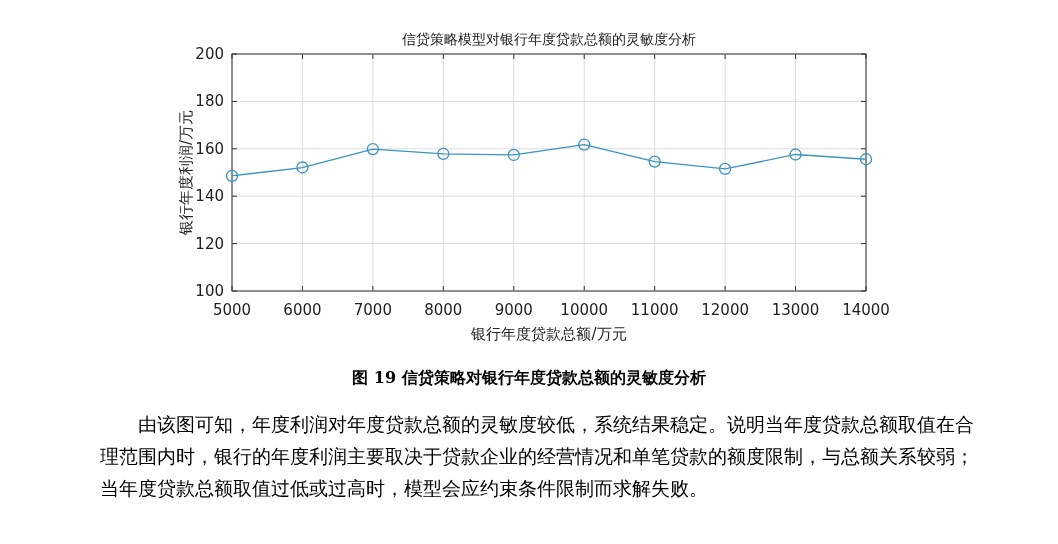 Image resolution: width=1058 pixels, height=544 pixels. I want to click on x-tick-label: 13000, so click(795, 310).